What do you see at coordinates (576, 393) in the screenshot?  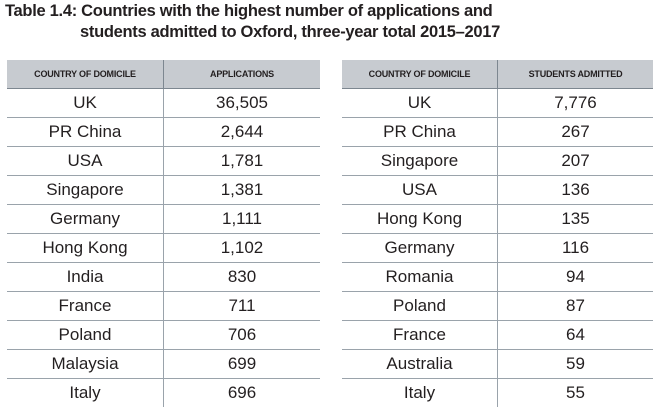 I see `value-cell: 55` at bounding box center [576, 393].